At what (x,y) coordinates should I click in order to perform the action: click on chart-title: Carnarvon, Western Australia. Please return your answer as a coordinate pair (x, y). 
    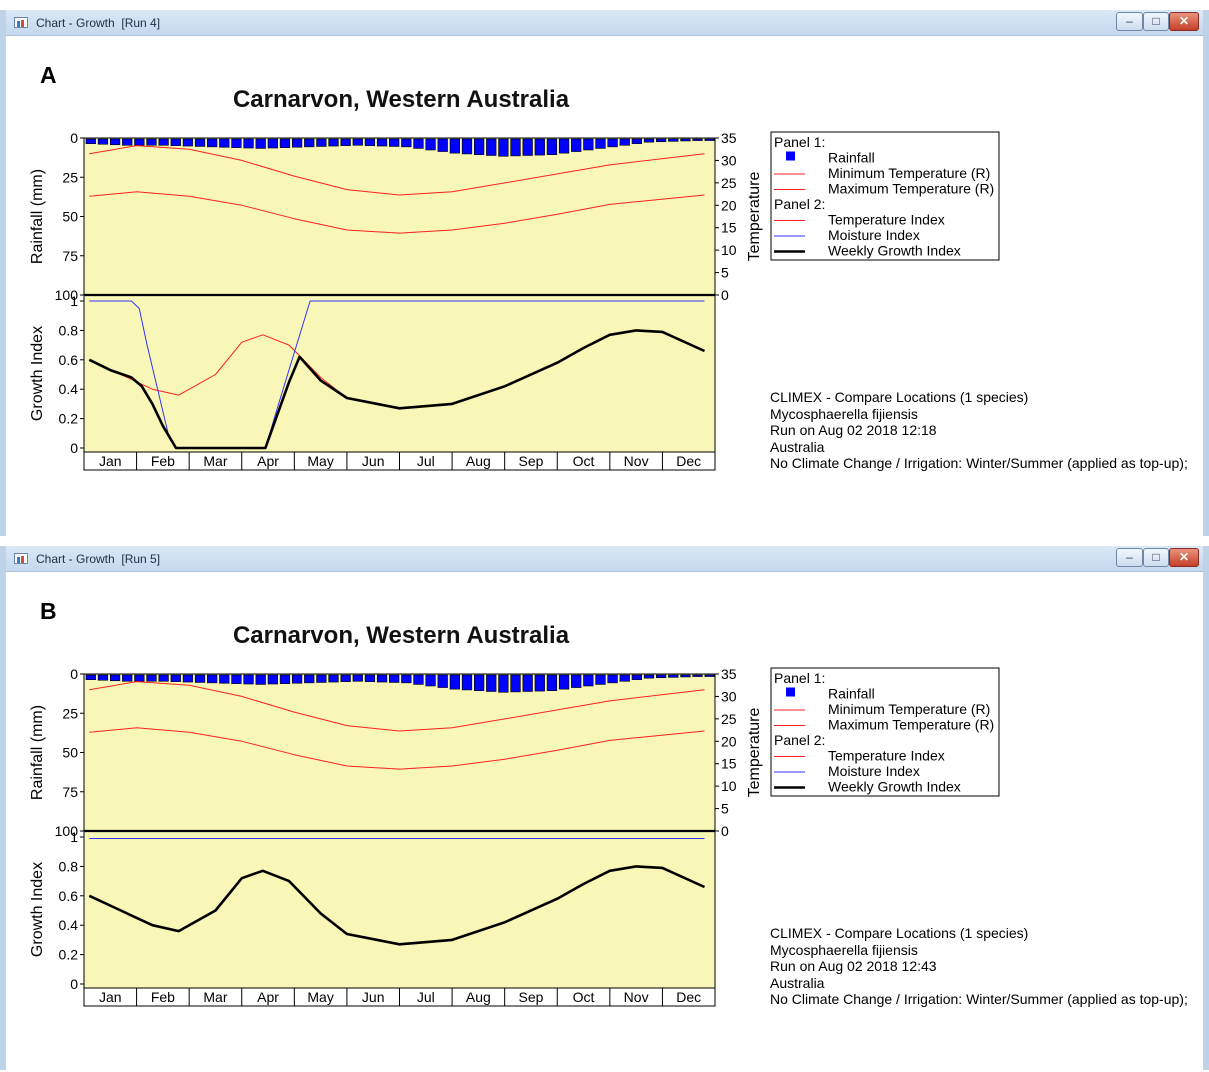
    Looking at the image, I should click on (401, 635).